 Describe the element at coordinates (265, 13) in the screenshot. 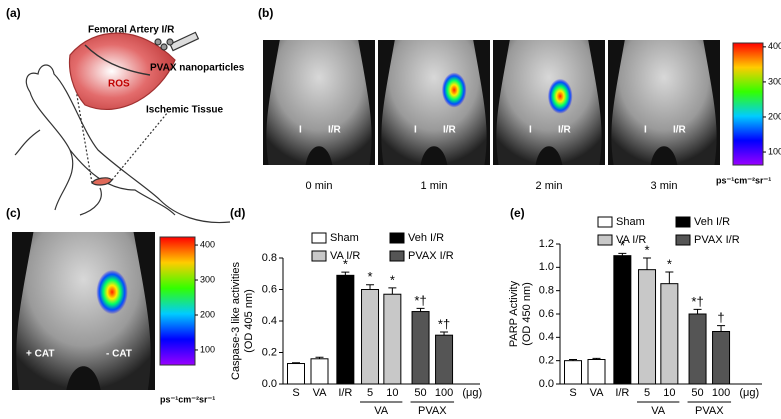

I see `panel-label: (b)` at that location.